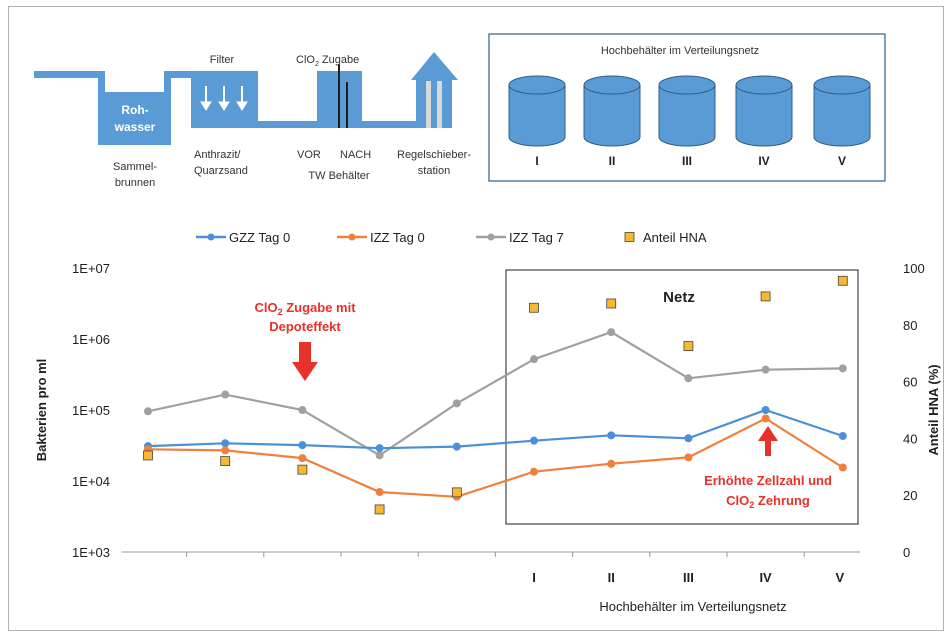 This screenshot has height=637, width=952. I want to click on y-axis-title: Bakterien pro ml, so click(41, 410).